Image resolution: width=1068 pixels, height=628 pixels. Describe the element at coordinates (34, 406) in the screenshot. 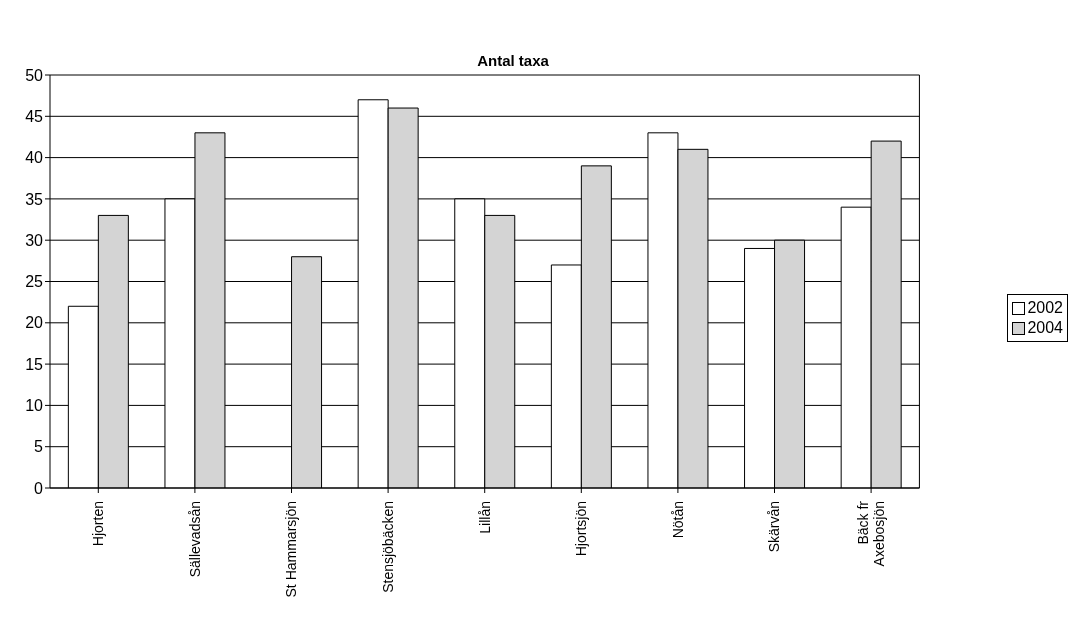

I see `y-tick-label: 10` at that location.